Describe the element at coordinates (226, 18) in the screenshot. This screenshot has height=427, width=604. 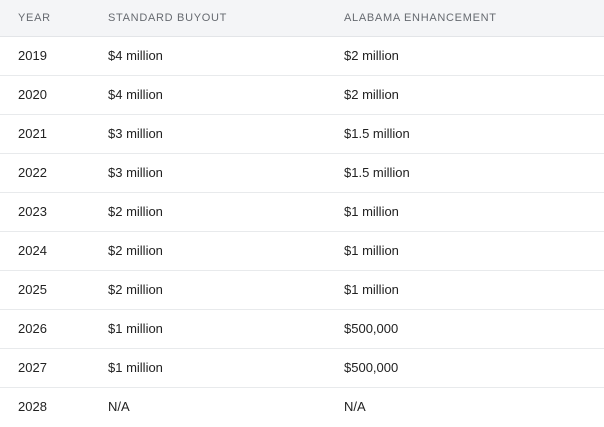
I see `column-header-standard-buyout: STANDARD BUYOUT` at that location.